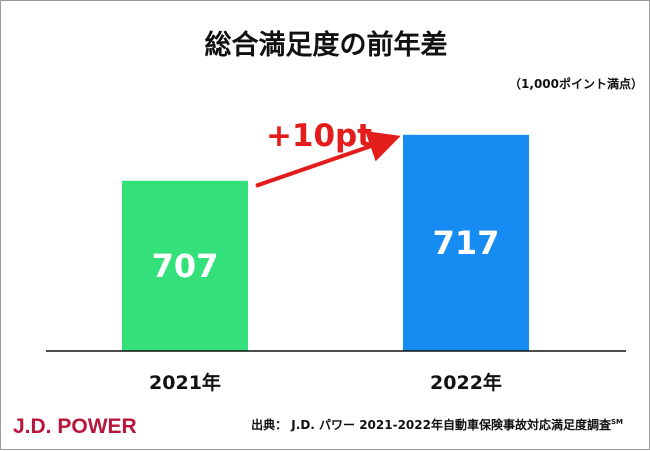 Image resolution: width=650 pixels, height=451 pixels. Describe the element at coordinates (328, 159) in the screenshot. I see `increase-arrow` at that location.